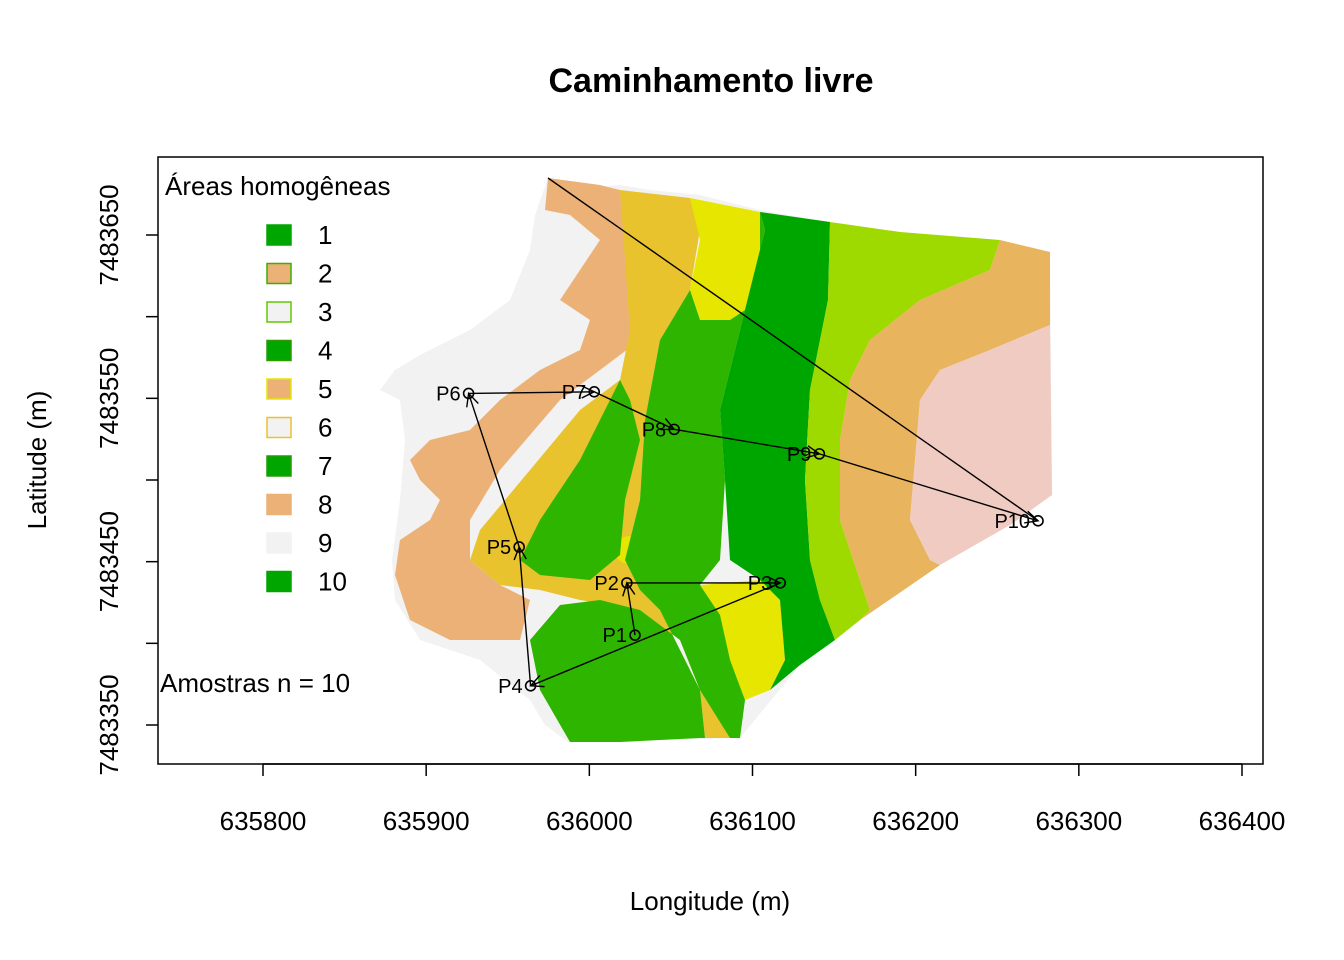  Describe the element at coordinates (1242, 821) in the screenshot. I see `x-tick-label: 636400` at that location.